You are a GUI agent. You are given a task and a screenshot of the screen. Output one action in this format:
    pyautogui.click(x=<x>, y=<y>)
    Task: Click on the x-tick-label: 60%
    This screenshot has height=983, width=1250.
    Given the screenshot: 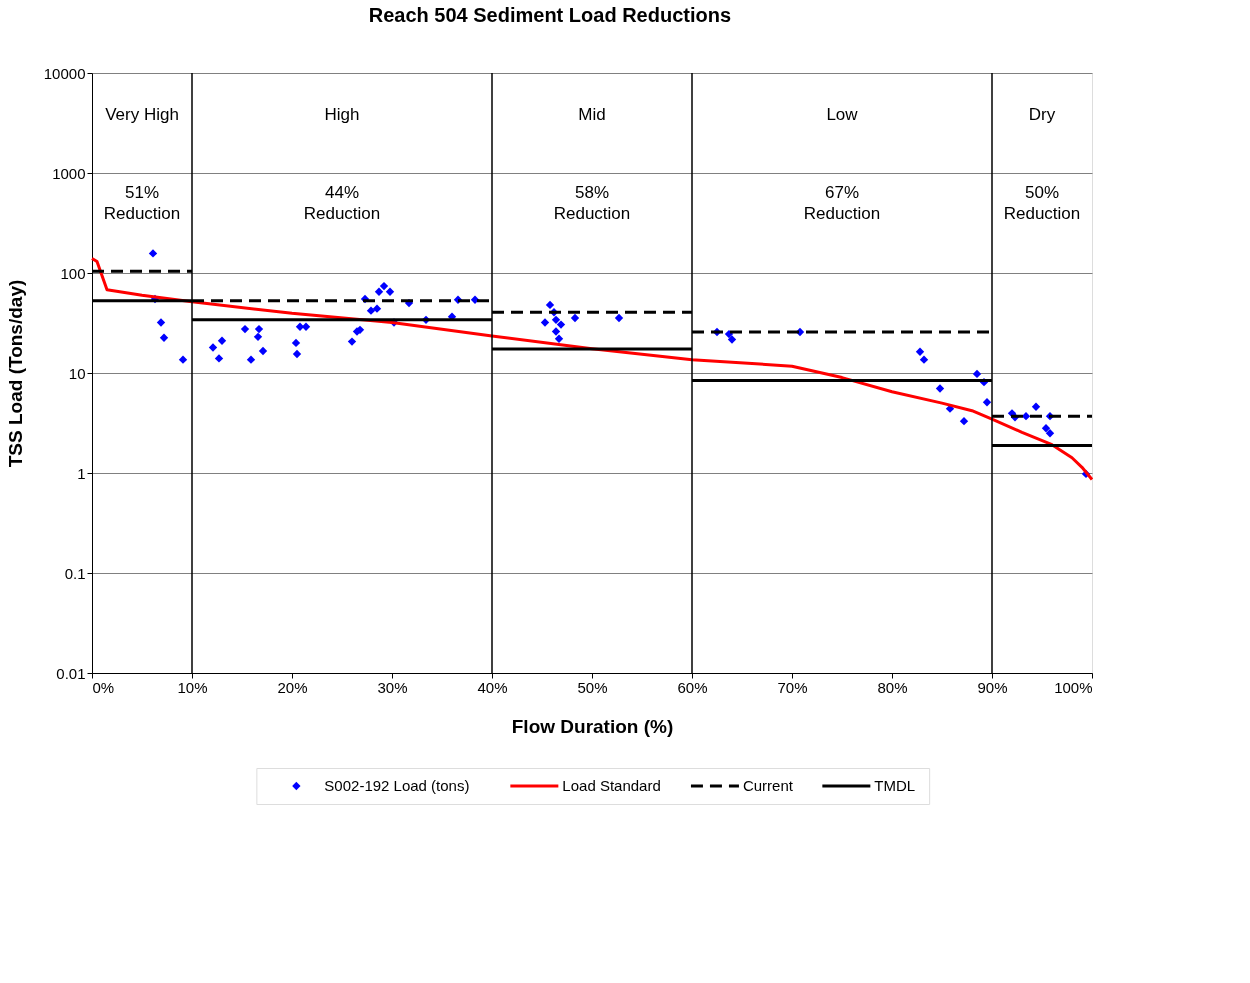 What is the action you would take?
    pyautogui.click(x=692, y=687)
    